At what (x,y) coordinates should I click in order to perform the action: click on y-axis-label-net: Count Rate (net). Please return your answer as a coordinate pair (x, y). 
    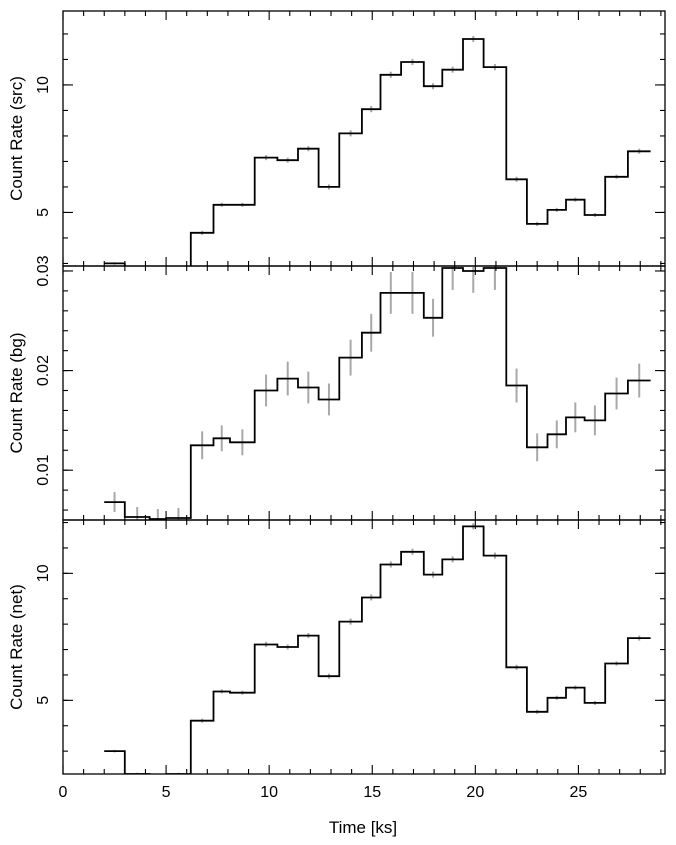
    Looking at the image, I should click on (16, 647).